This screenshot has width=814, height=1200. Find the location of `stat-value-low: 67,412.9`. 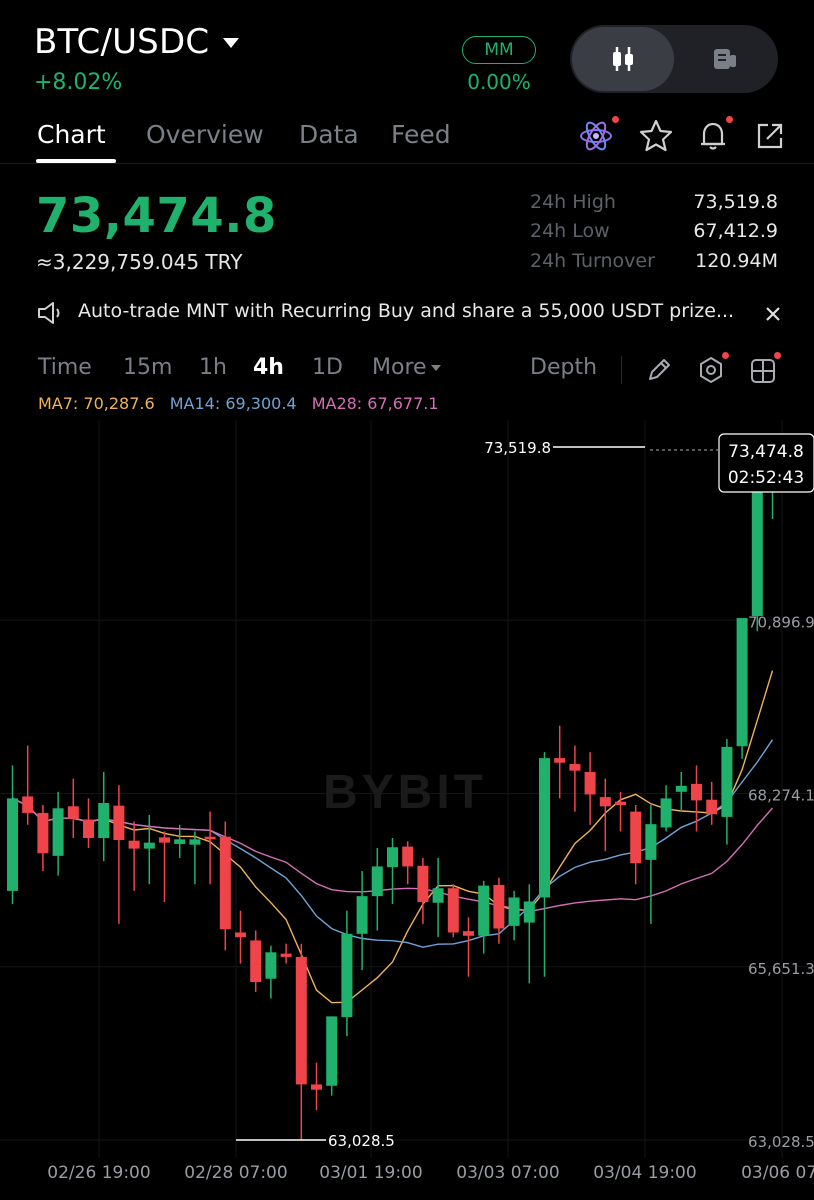

stat-value-low: 67,412.9 is located at coordinates (735, 231).